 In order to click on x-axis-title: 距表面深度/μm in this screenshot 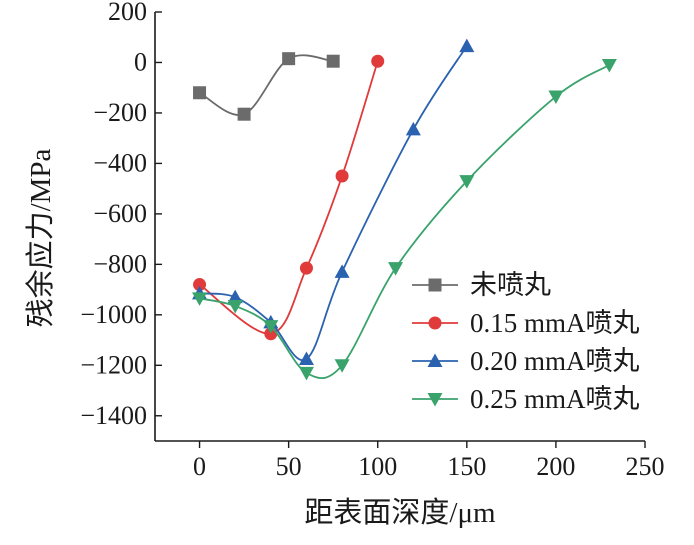, I will do `click(400, 512)`.